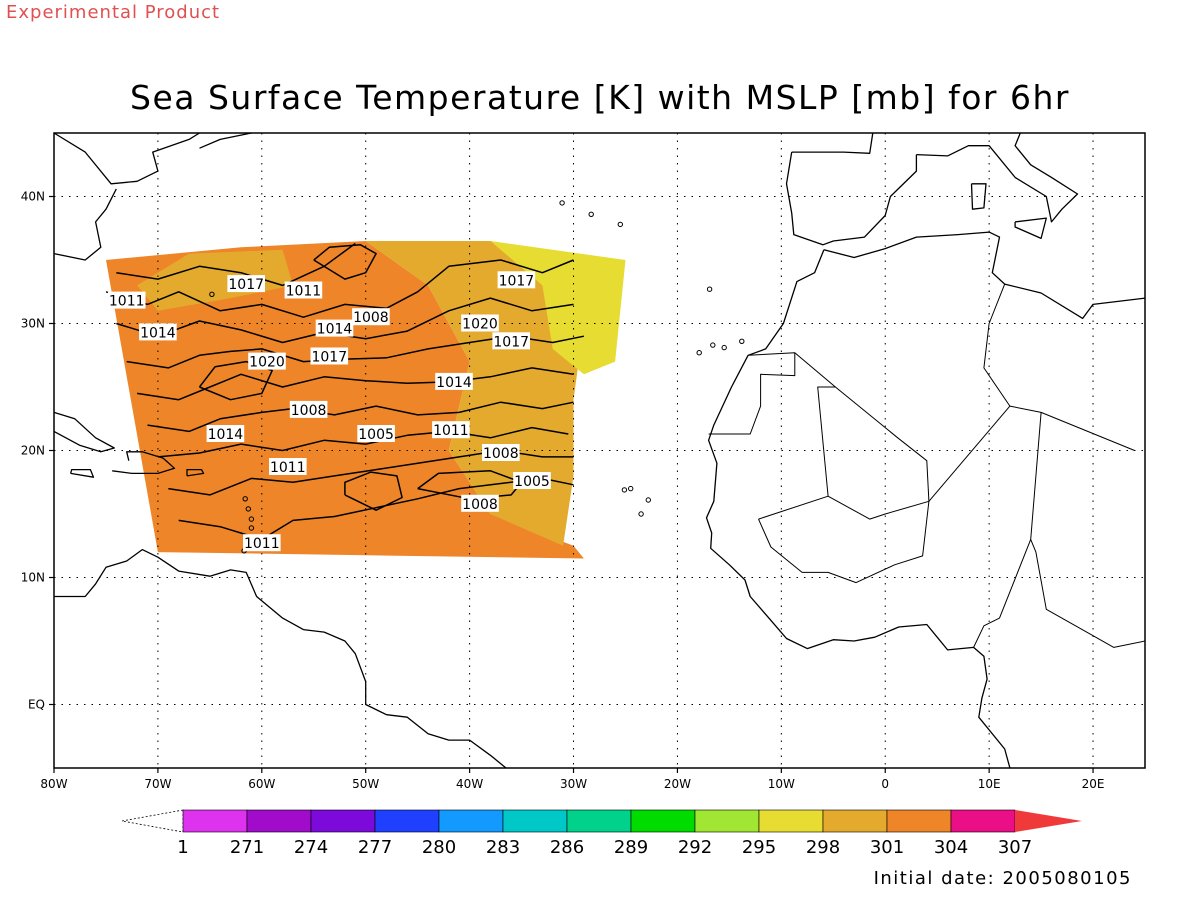 Image resolution: width=1200 pixels, height=900 pixels. Describe the element at coordinates (311, 847) in the screenshot. I see `colorbar-label-274: 274` at that location.